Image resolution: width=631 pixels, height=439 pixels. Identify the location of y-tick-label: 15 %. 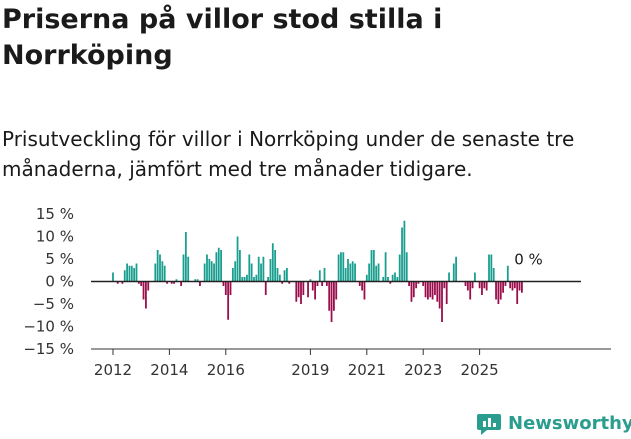
(55, 214).